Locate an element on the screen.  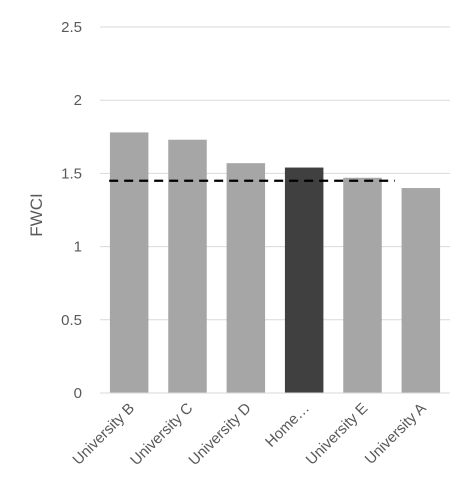
y-tick-label: 1.5 is located at coordinates (71, 173).